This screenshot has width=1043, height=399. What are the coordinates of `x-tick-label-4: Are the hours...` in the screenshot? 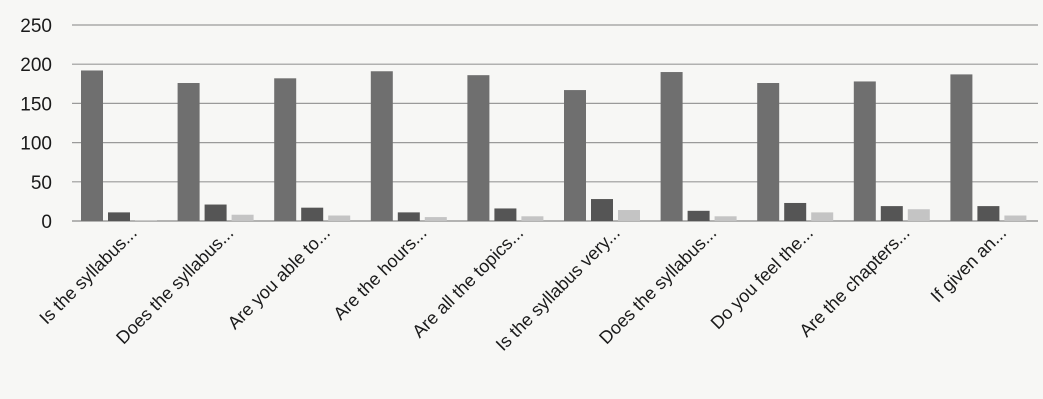 It's located at (379, 273).